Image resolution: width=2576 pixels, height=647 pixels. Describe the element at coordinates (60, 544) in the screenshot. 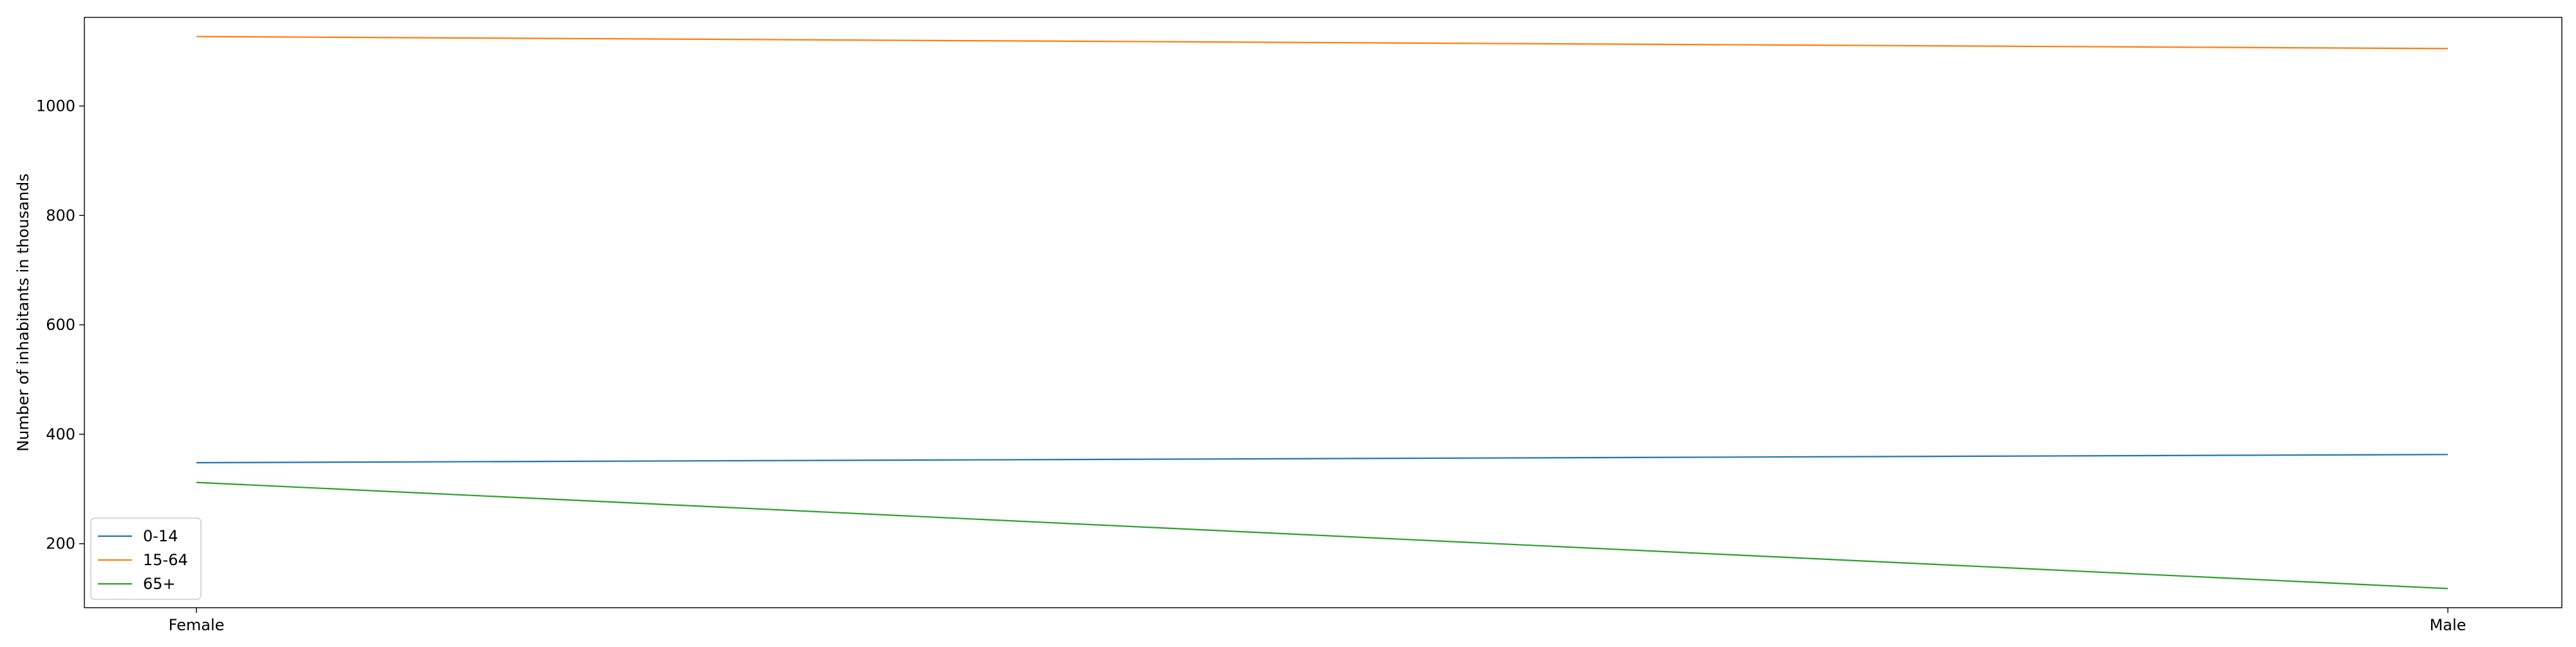

I see `y-tick-label: 200` at that location.